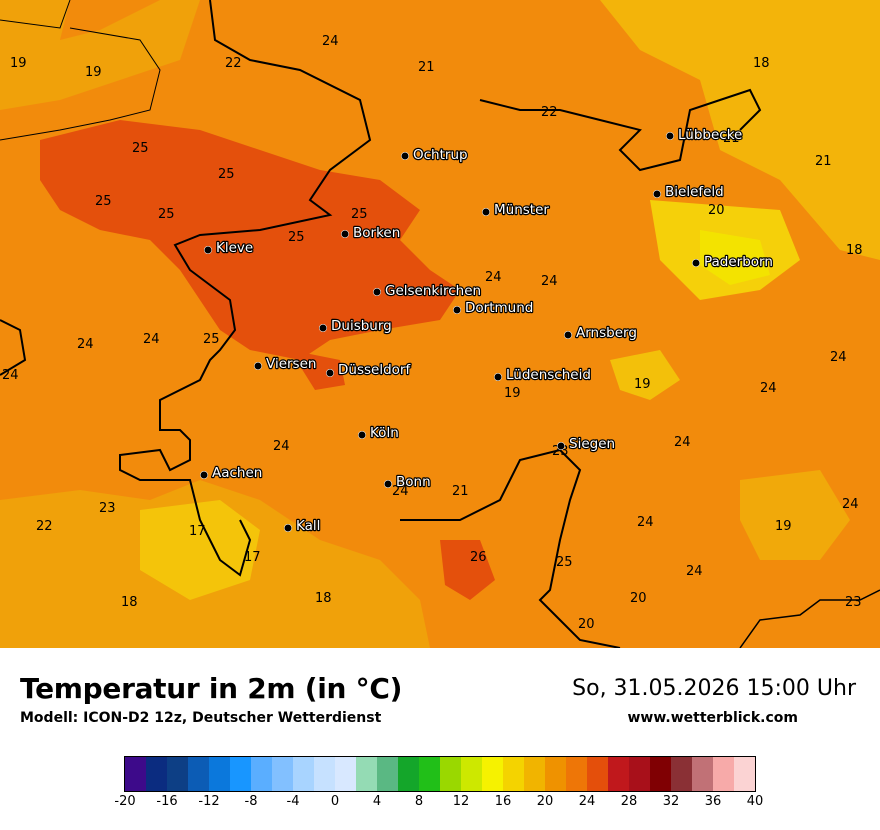 The height and width of the screenshot is (830, 880). Describe the element at coordinates (521, 210) in the screenshot. I see `city-label: Münster` at that location.